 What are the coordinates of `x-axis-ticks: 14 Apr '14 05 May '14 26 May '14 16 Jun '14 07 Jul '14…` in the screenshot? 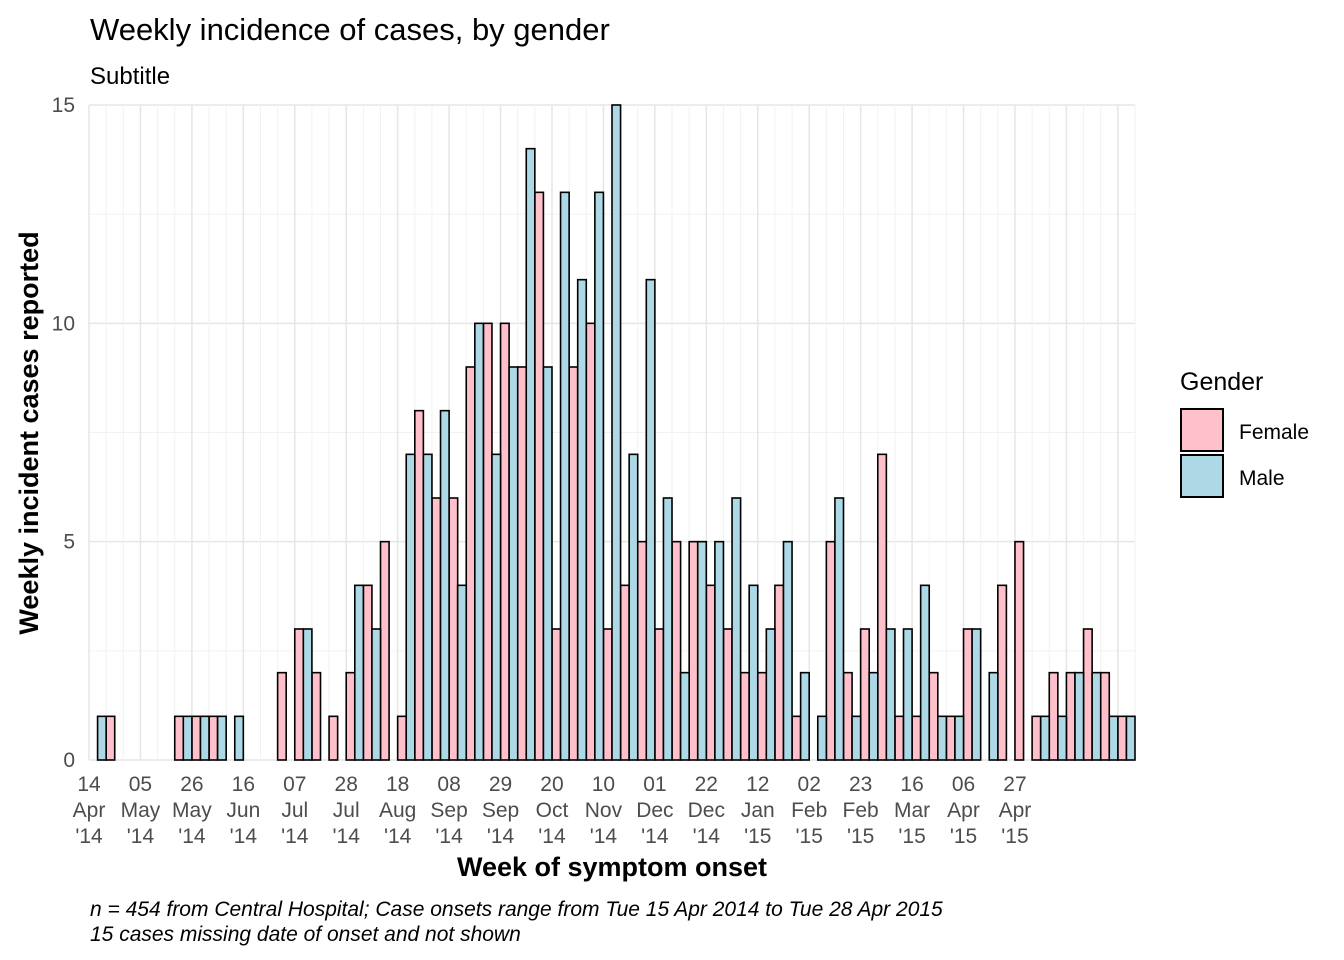 It's located at (552, 810).